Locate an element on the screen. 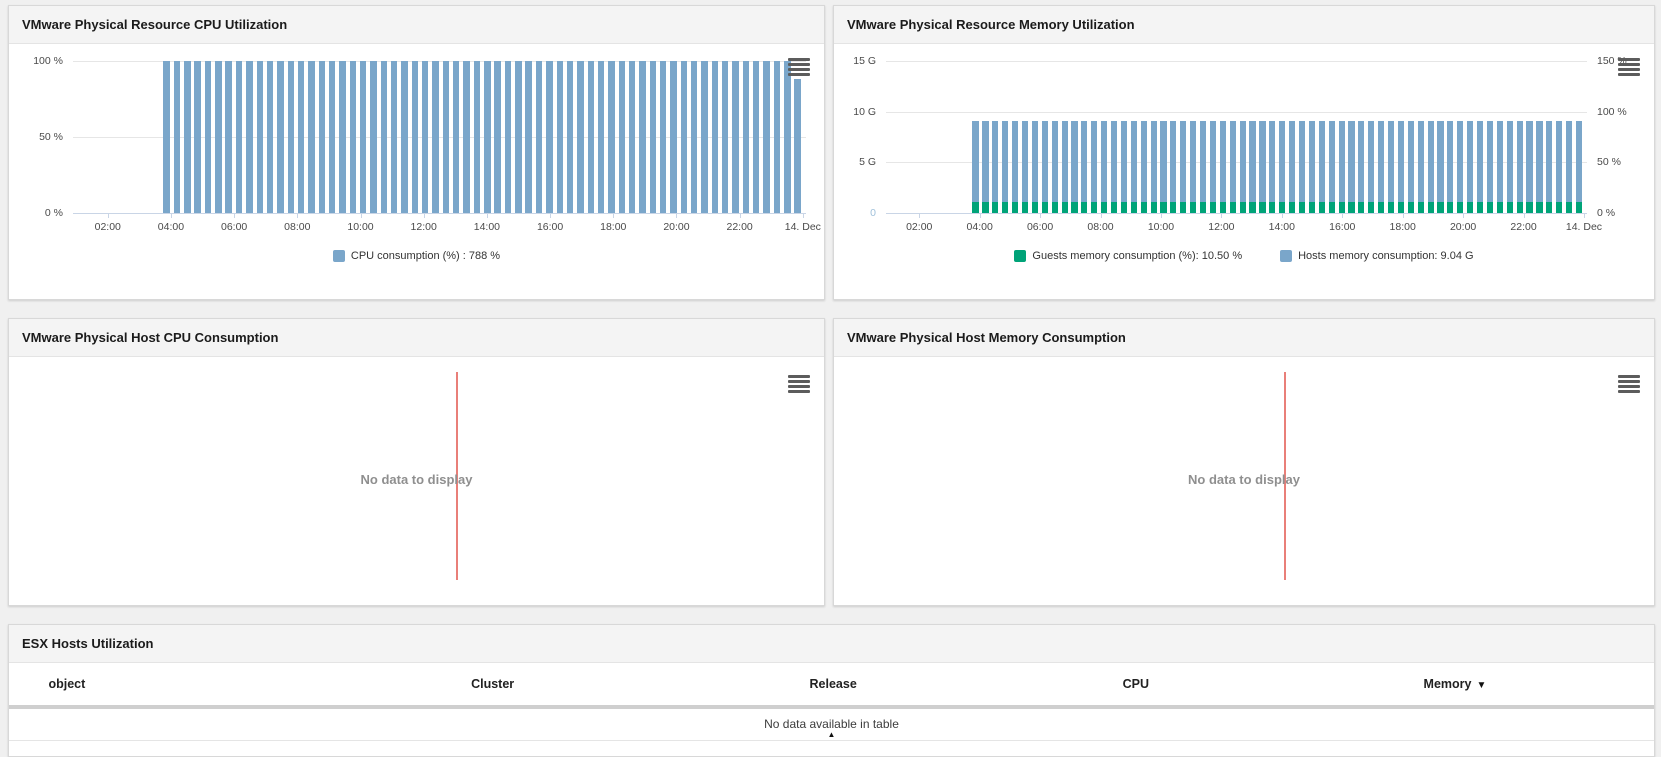  x-axis-label: 22:00 is located at coordinates (1523, 227).